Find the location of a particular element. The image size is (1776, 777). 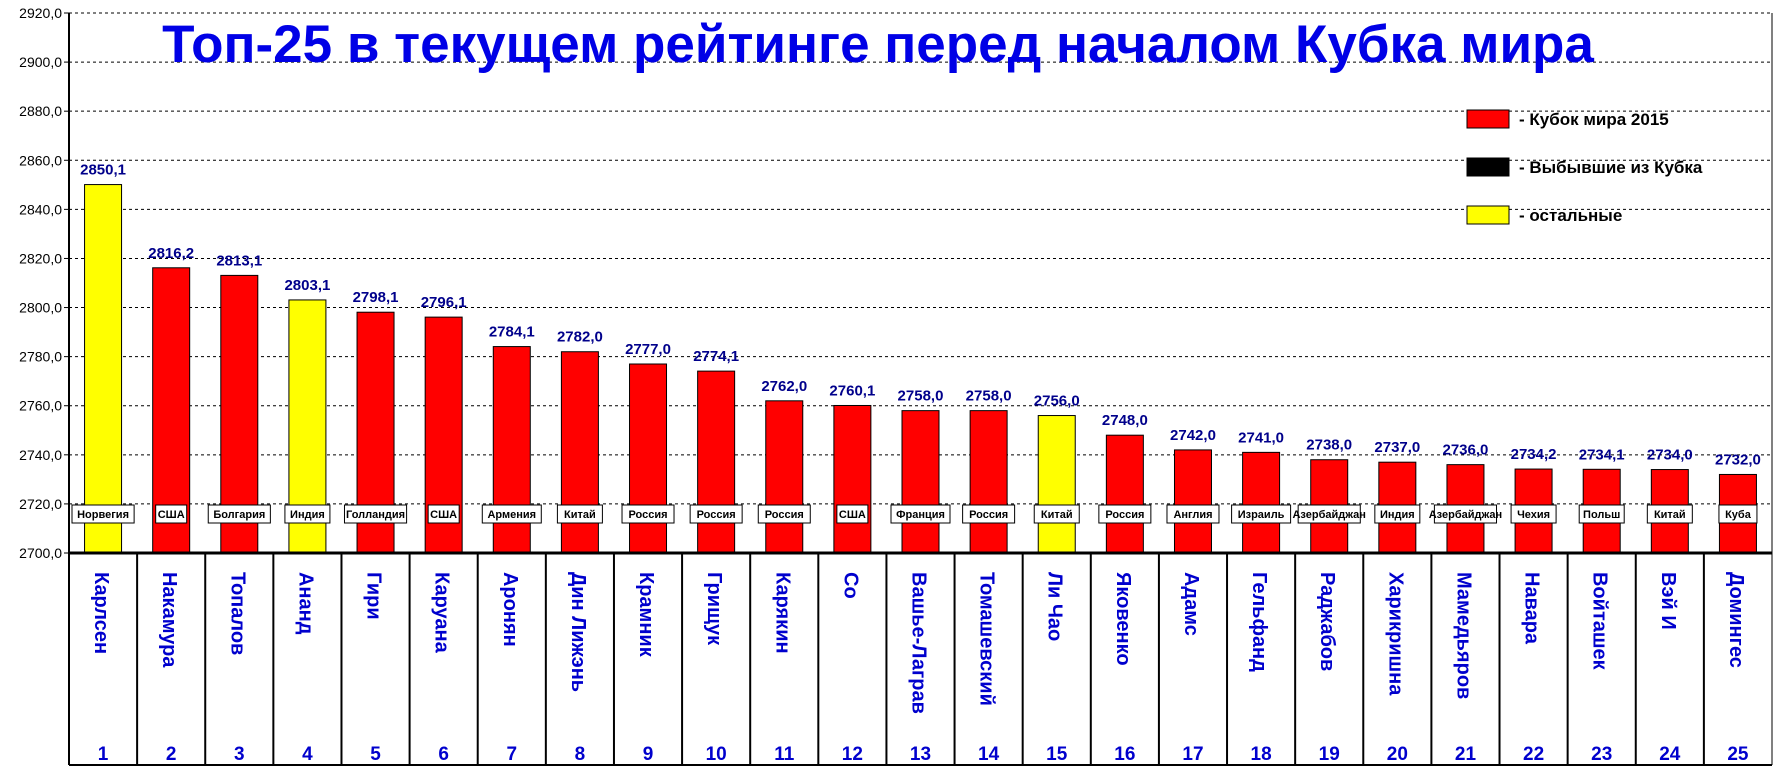

country-label: Болгария is located at coordinates (239, 515).